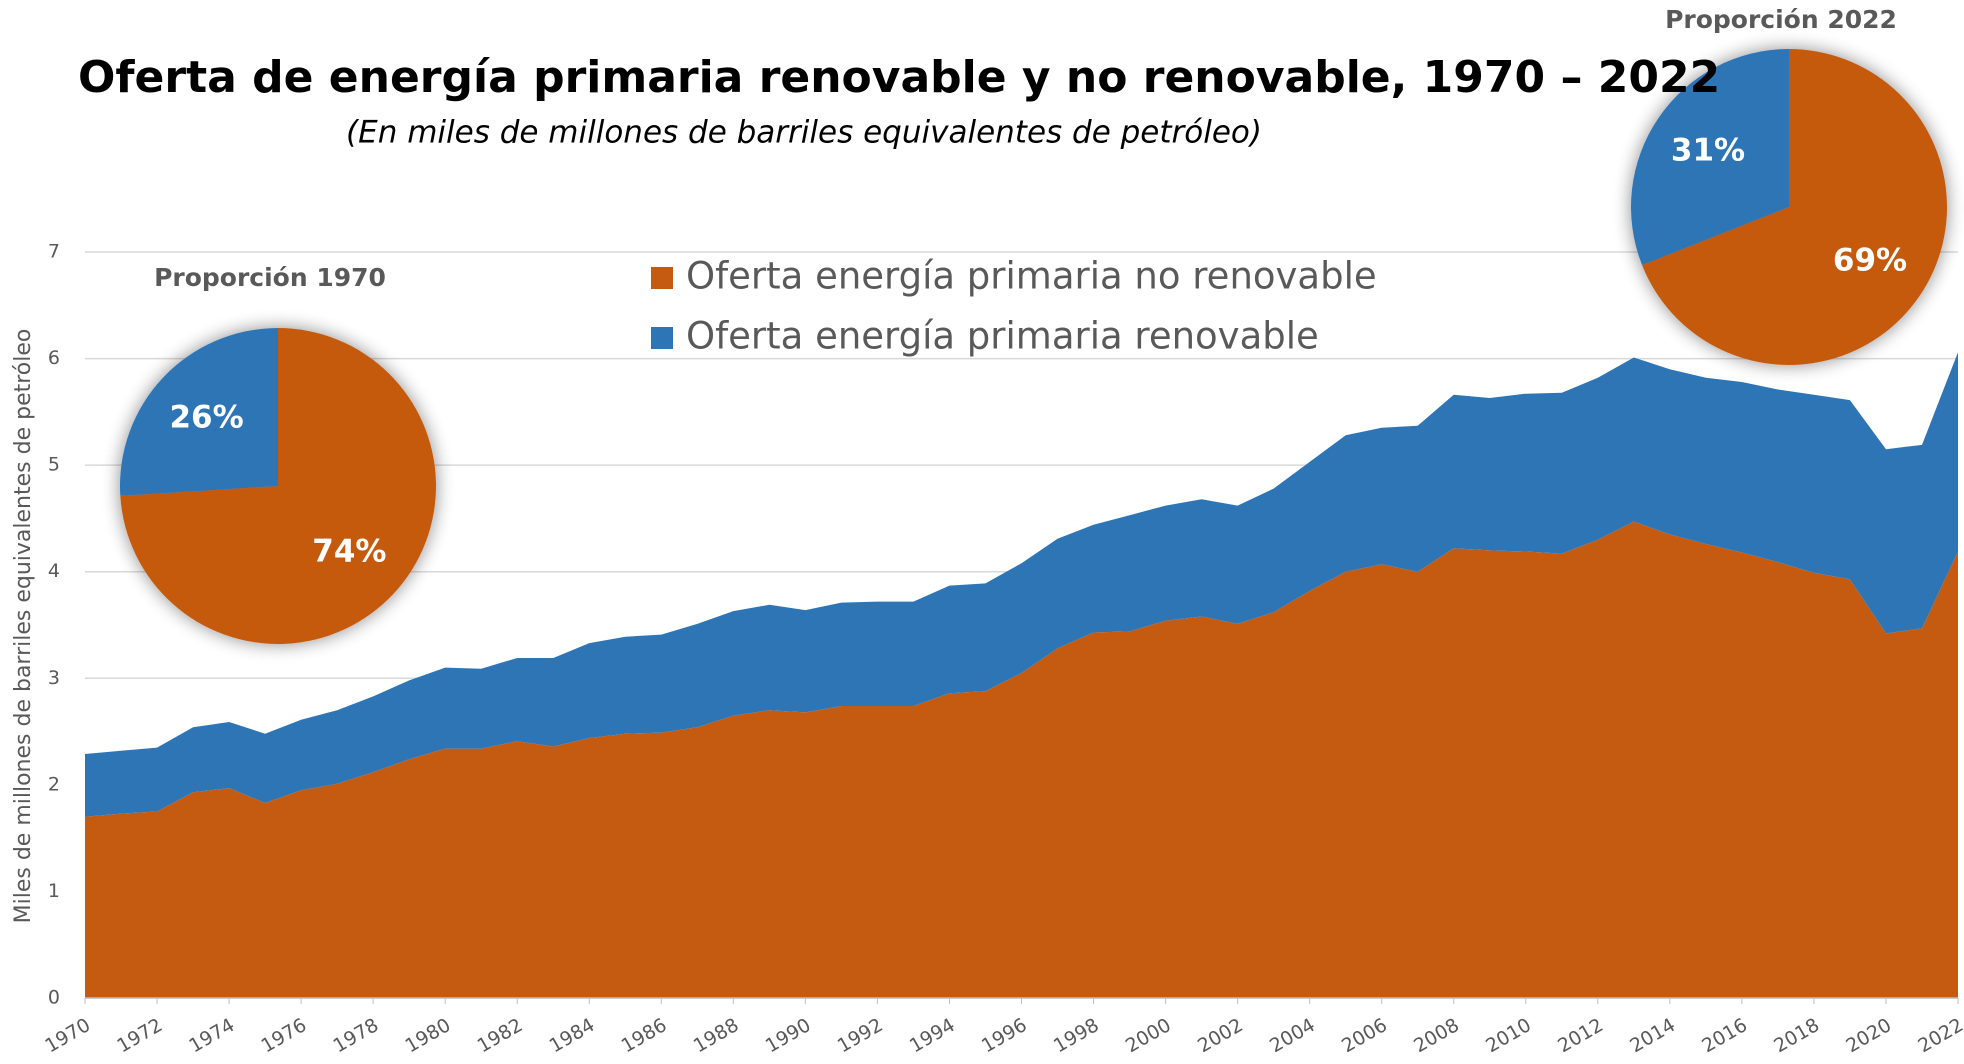 This screenshot has height=1064, width=1964. Describe the element at coordinates (1781, 19) in the screenshot. I see `pie-title: Proporción 2022` at that location.